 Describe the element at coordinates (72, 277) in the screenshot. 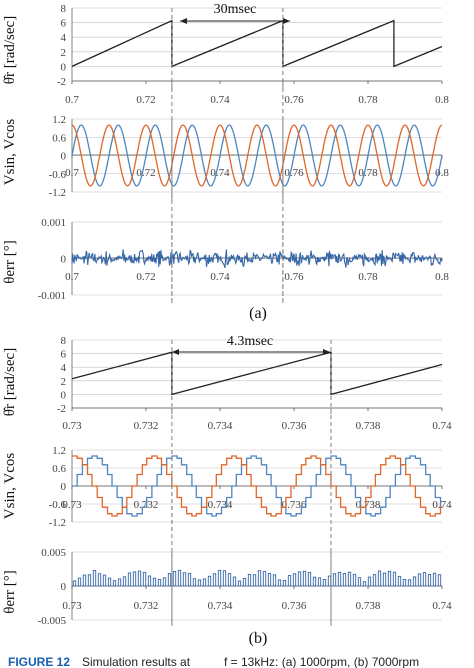

I see `xtick-label-a3: 0.7` at that location.